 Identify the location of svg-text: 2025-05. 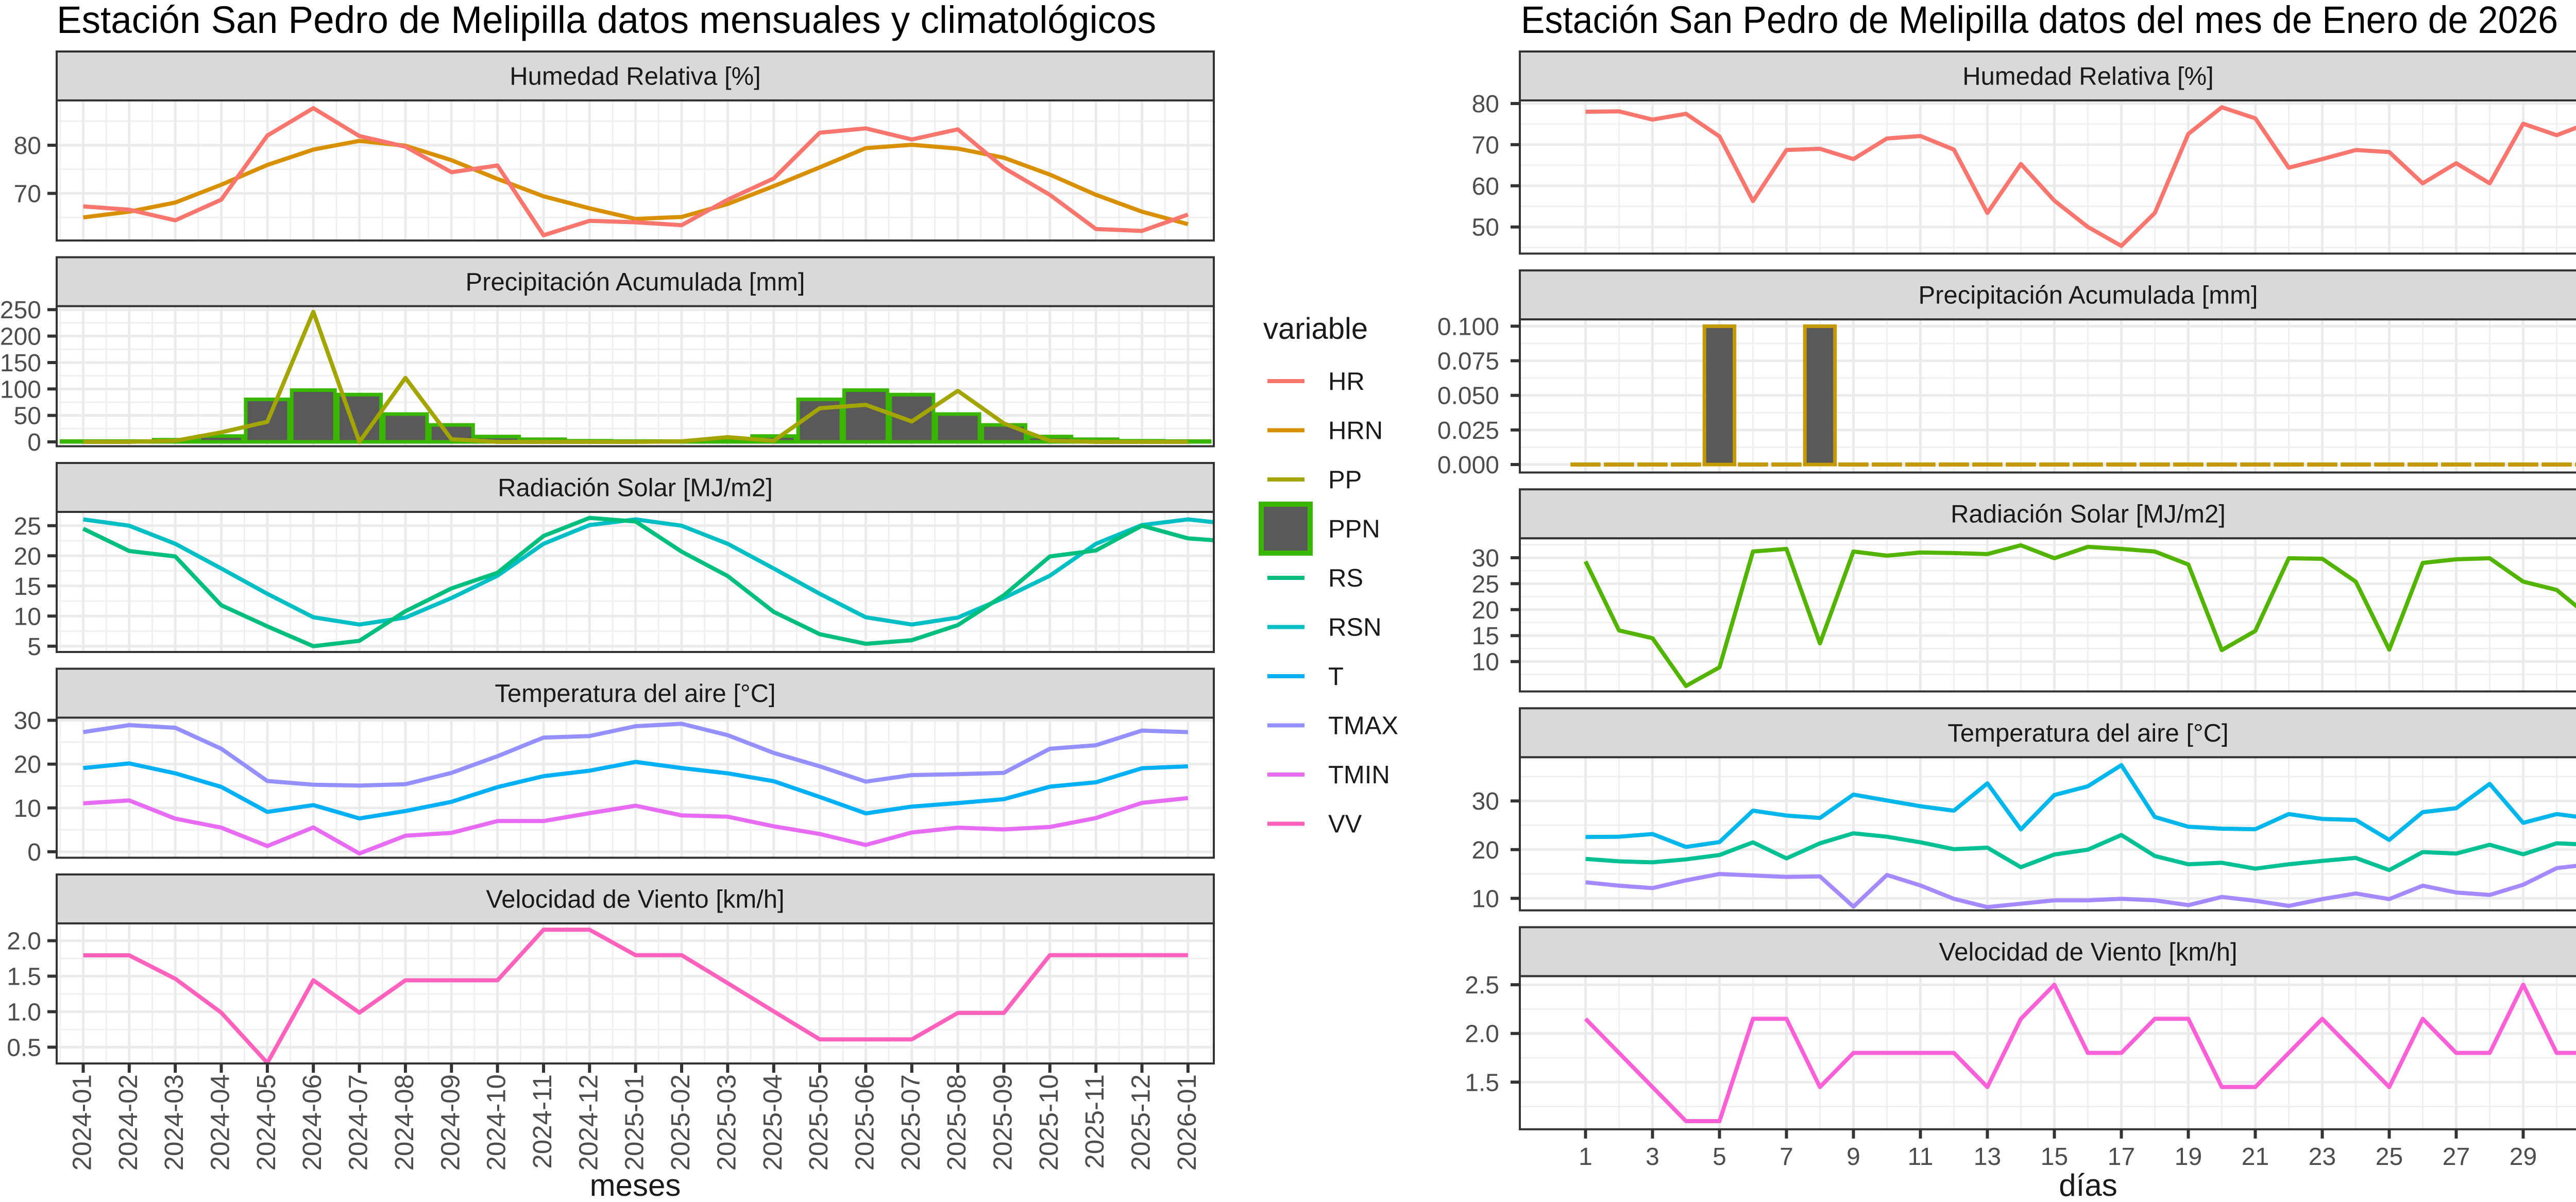
(818, 1123).